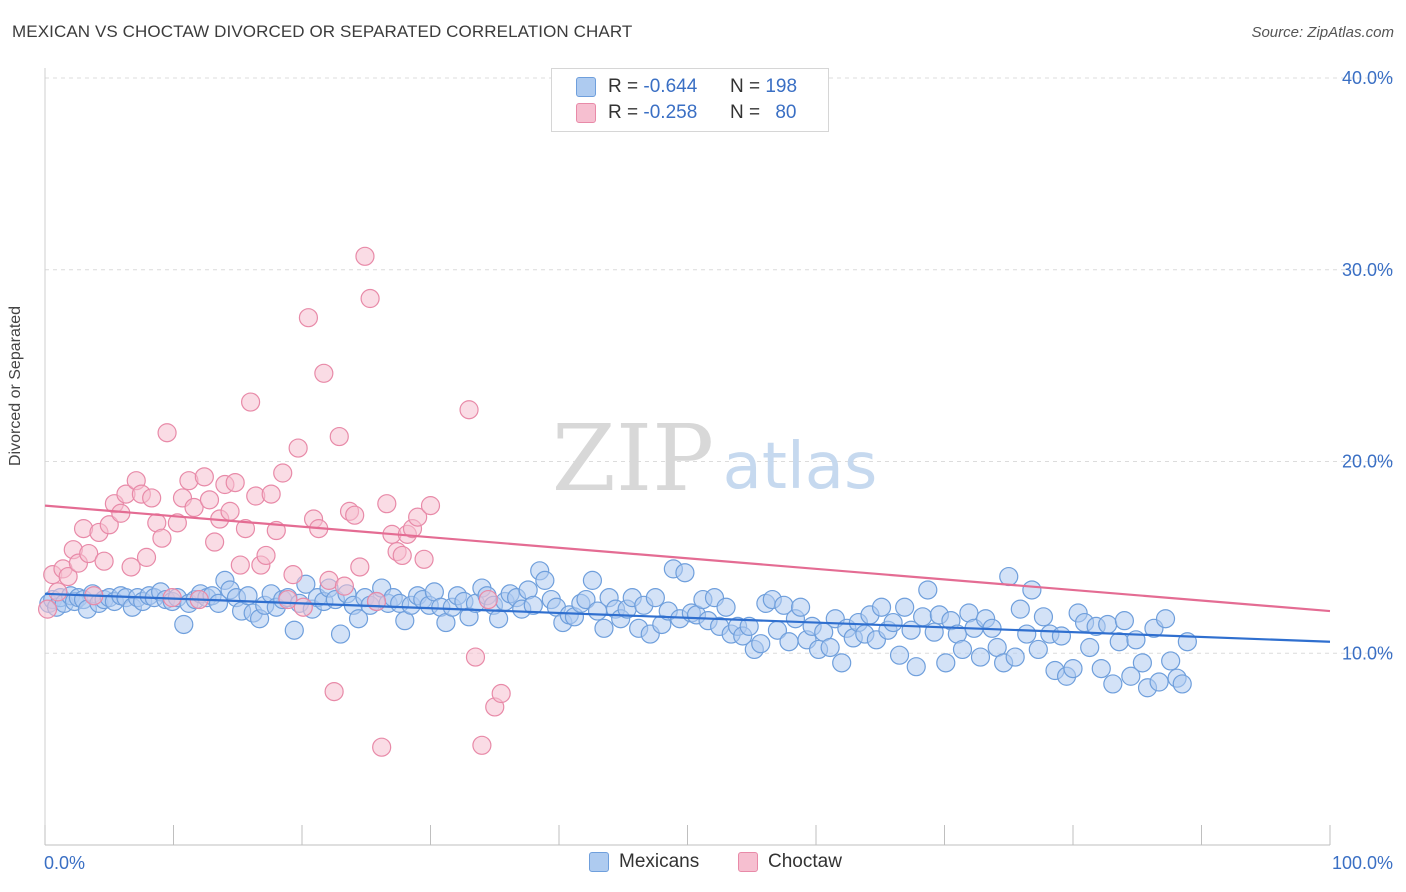 The height and width of the screenshot is (892, 1406). I want to click on y-tick-label: 20.0%, so click(1367, 462).